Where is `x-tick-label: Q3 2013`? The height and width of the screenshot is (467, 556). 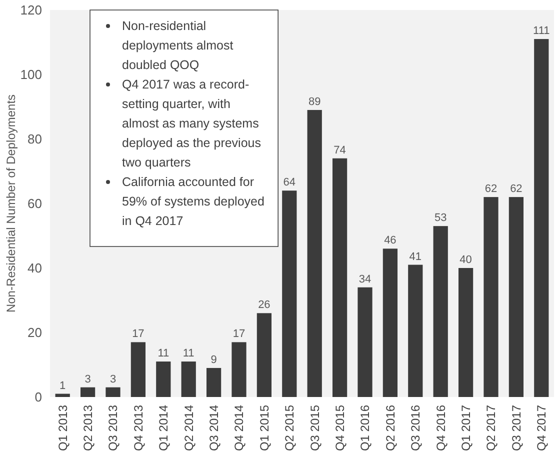 x-tick-label: Q3 2013 is located at coordinates (113, 428).